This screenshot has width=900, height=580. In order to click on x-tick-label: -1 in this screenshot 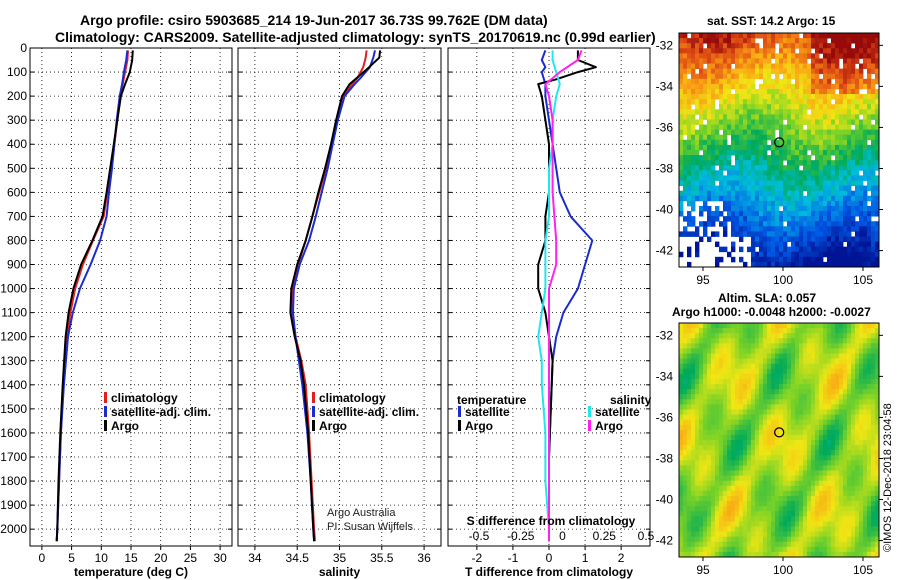, I will do `click(513, 558)`.